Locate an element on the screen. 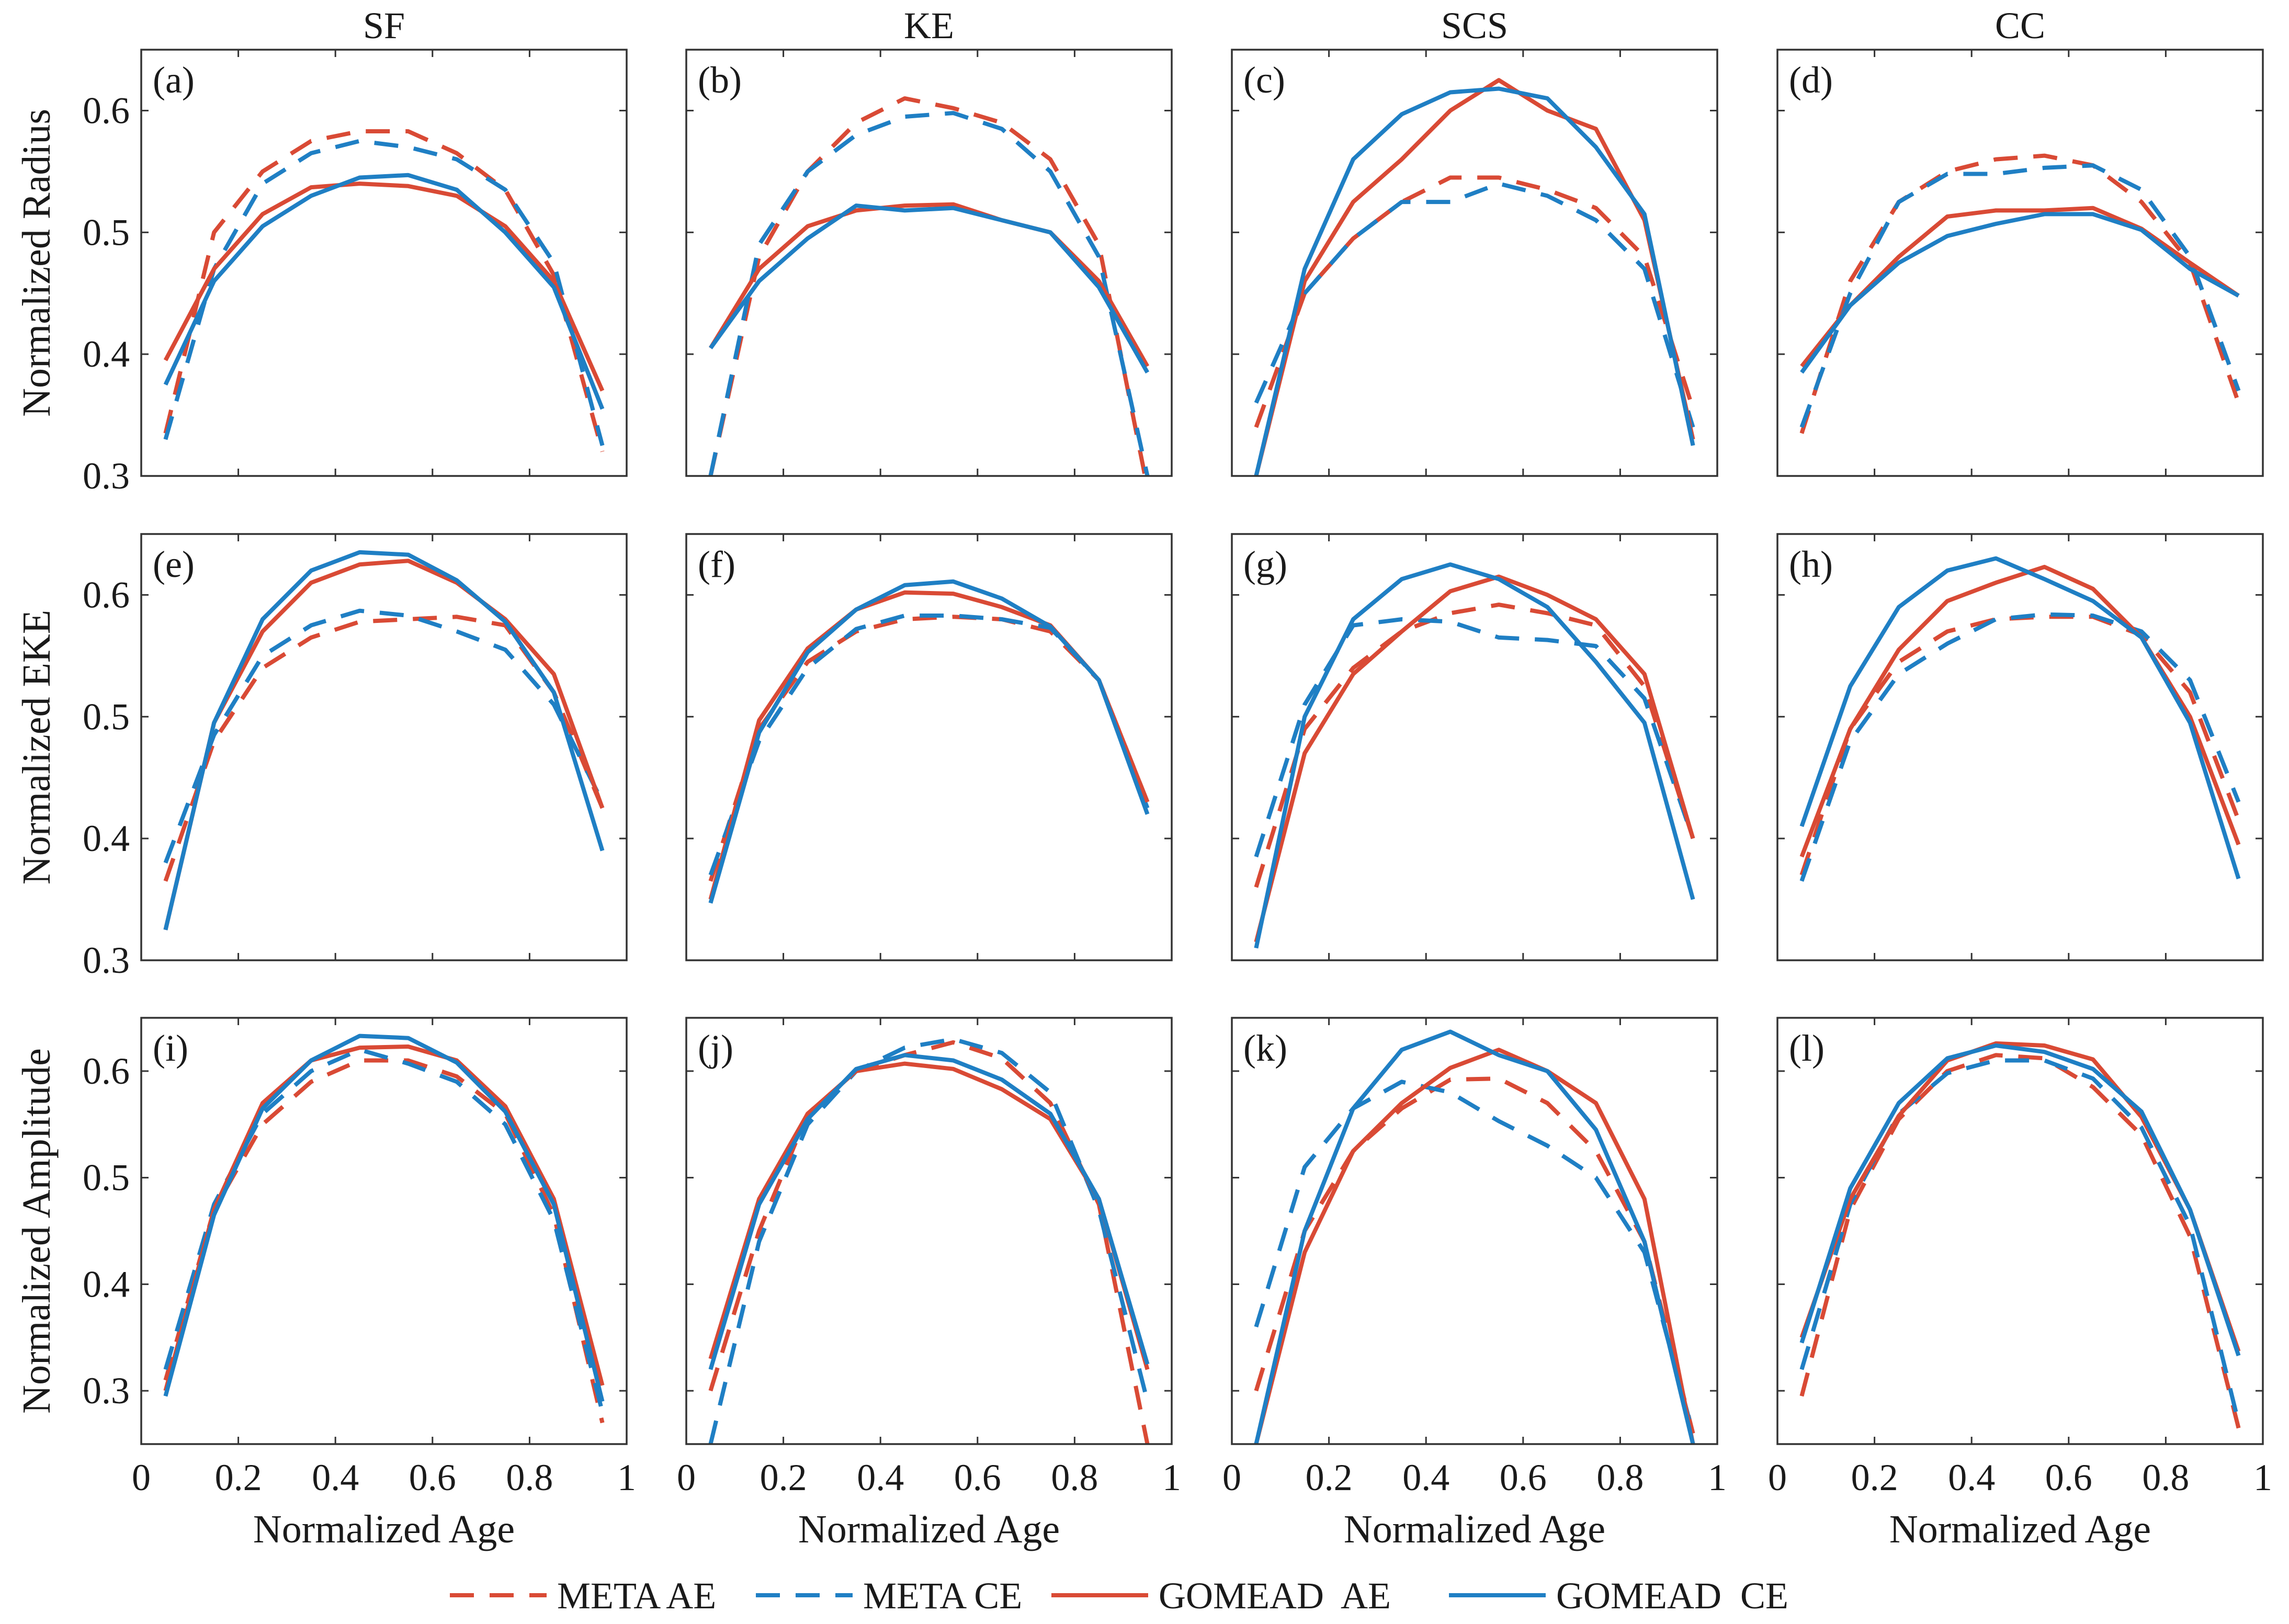 This screenshot has width=2289, height=1624. panel-4: 0.3 0.4 0.5 0.6 (e) Normalized EKE is located at coordinates (322, 757).